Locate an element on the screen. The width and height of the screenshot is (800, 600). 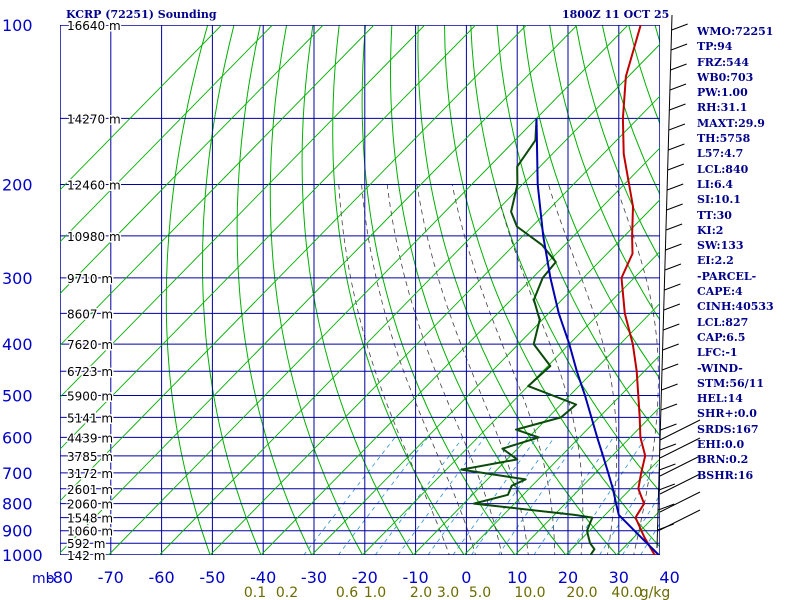
stat-line: CAP:6.5 is located at coordinates (721, 337).